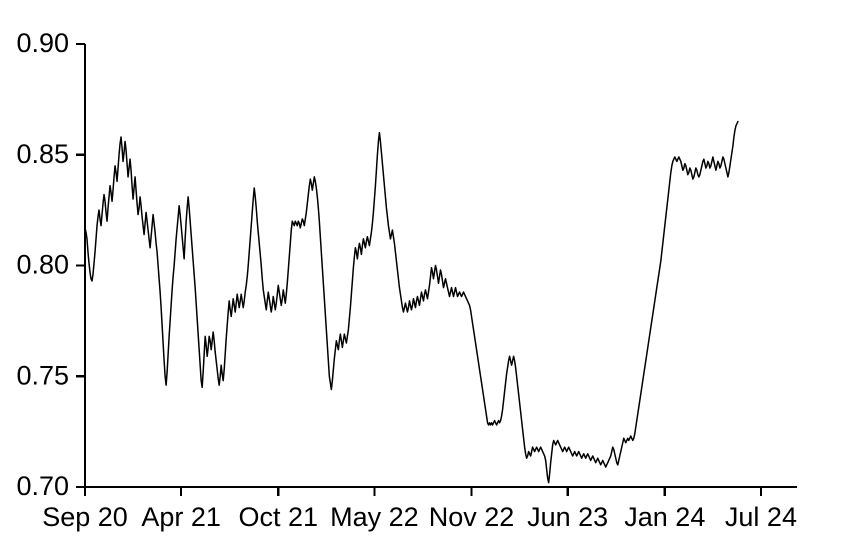  I want to click on x-tick-label: Nov 22, so click(472, 517).